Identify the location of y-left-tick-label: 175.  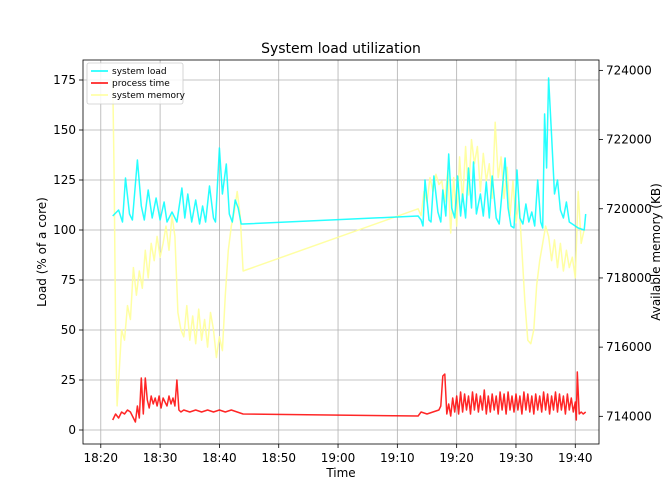
(64, 80).